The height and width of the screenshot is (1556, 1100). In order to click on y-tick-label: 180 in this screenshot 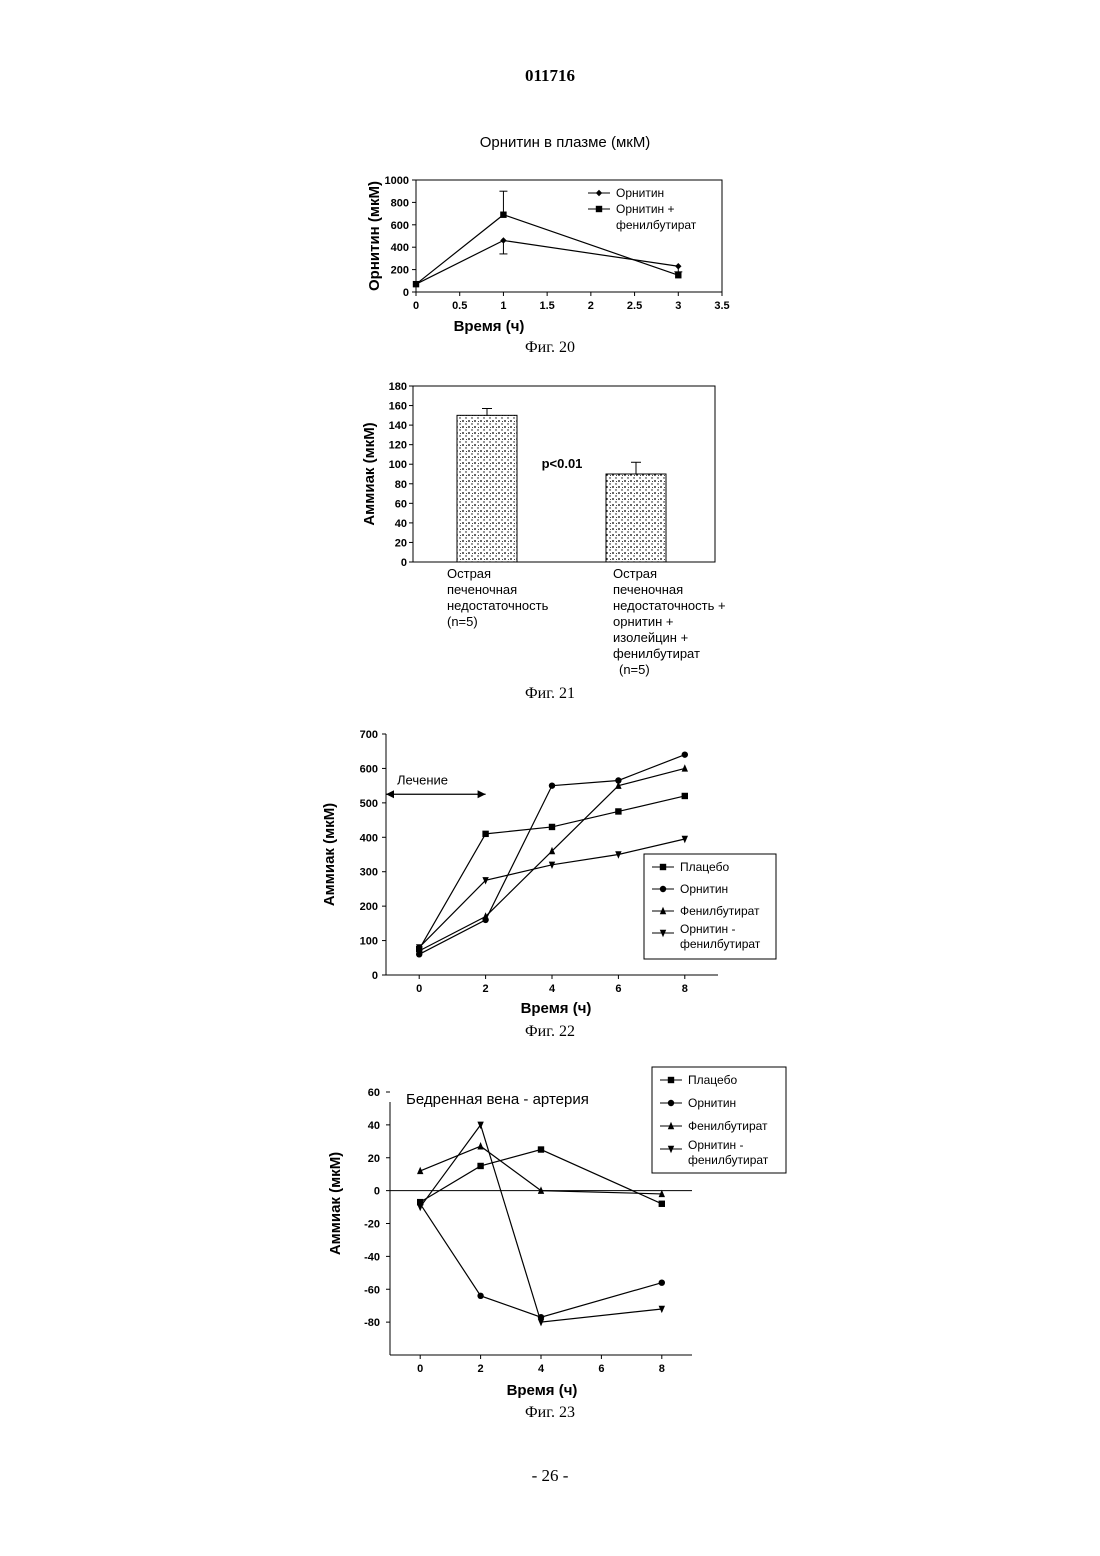, I will do `click(398, 387)`.